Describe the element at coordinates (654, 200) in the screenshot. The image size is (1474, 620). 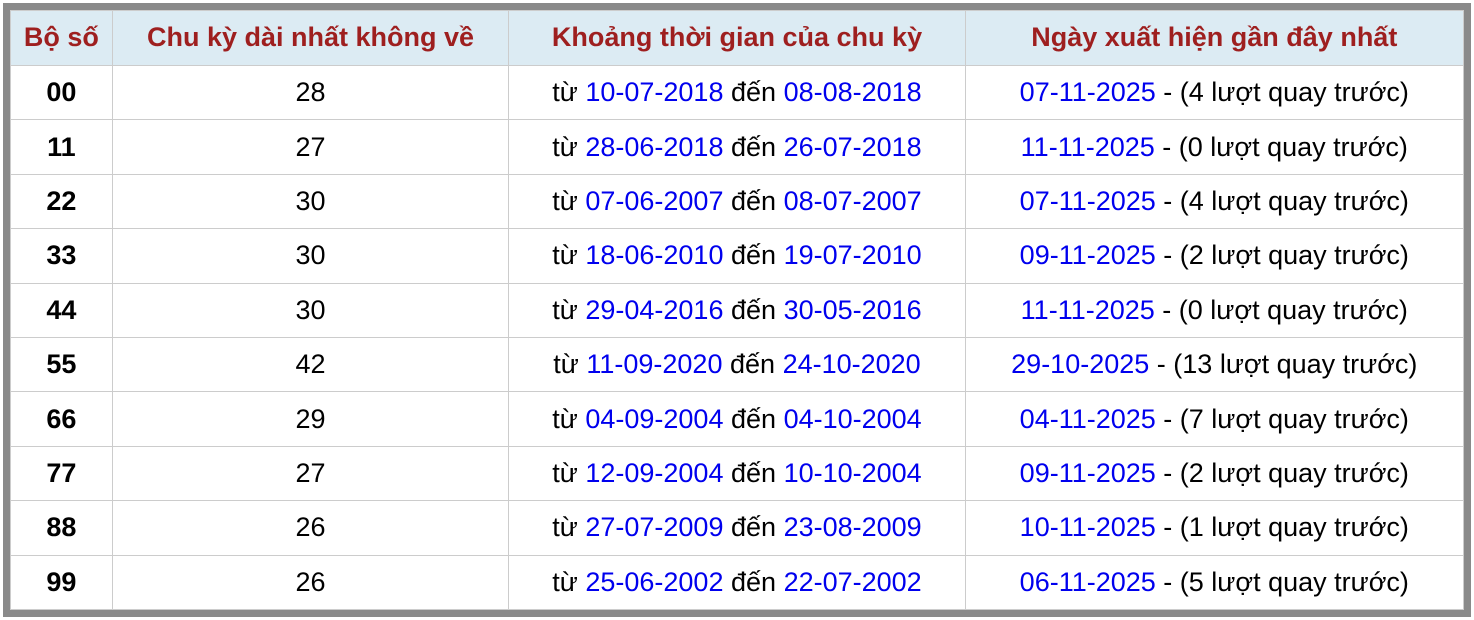
I see `from-date-link: 07-06-2007` at that location.